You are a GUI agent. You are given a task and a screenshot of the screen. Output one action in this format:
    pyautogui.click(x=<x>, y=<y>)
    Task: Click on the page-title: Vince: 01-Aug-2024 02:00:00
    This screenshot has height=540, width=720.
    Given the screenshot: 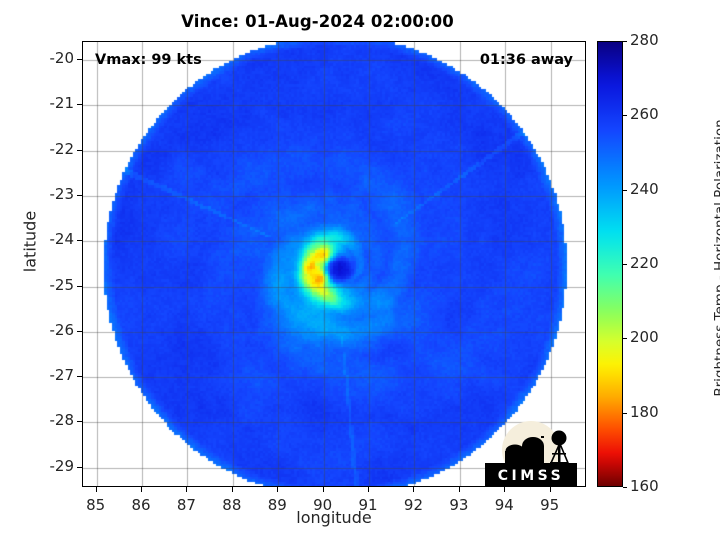 What is the action you would take?
    pyautogui.click(x=317, y=21)
    